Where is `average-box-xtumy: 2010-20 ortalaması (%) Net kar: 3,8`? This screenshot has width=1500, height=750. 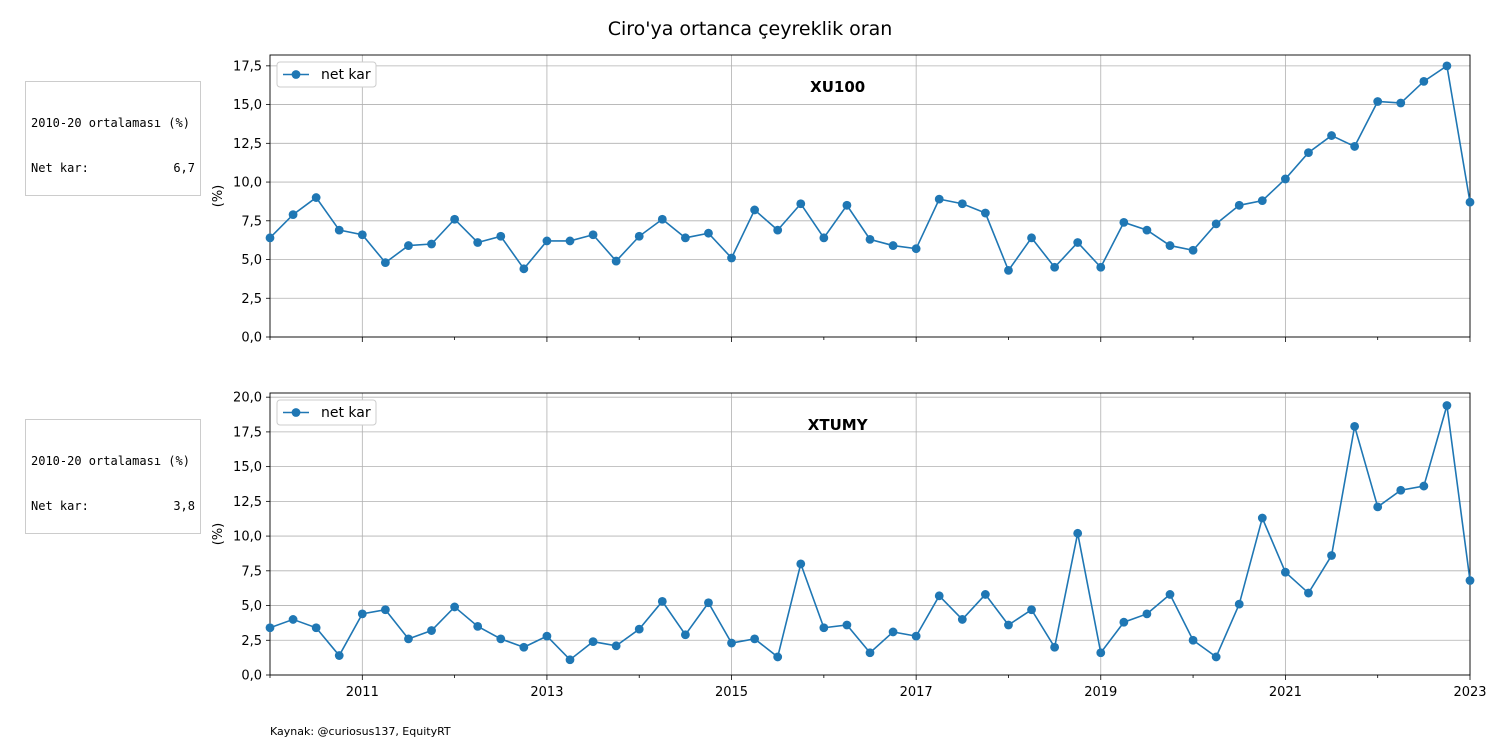
average-box-xtumy: 2010-20 ortalaması (%) Net kar: 3,8 is located at coordinates (113, 476).